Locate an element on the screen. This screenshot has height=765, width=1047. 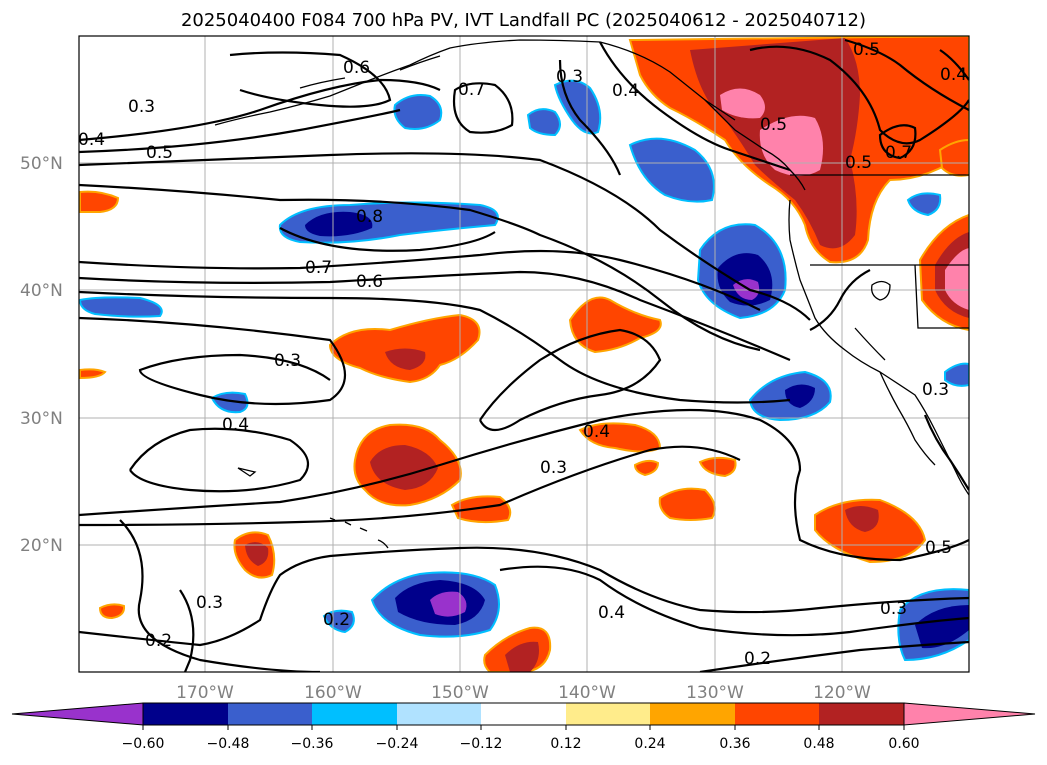
lon-label: 150°W is located at coordinates (460, 693).